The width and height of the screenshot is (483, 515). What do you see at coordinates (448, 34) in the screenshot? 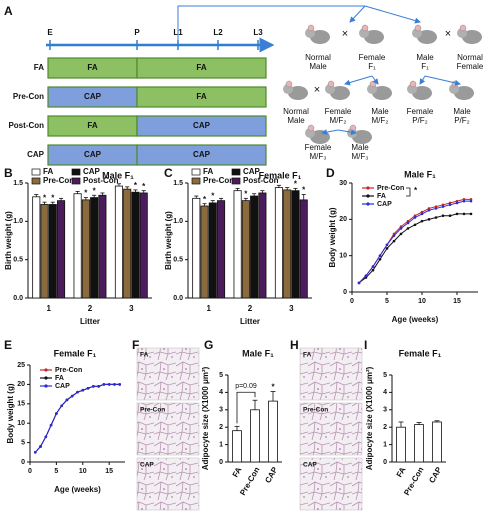
I see `cross: ×` at bounding box center [448, 34].